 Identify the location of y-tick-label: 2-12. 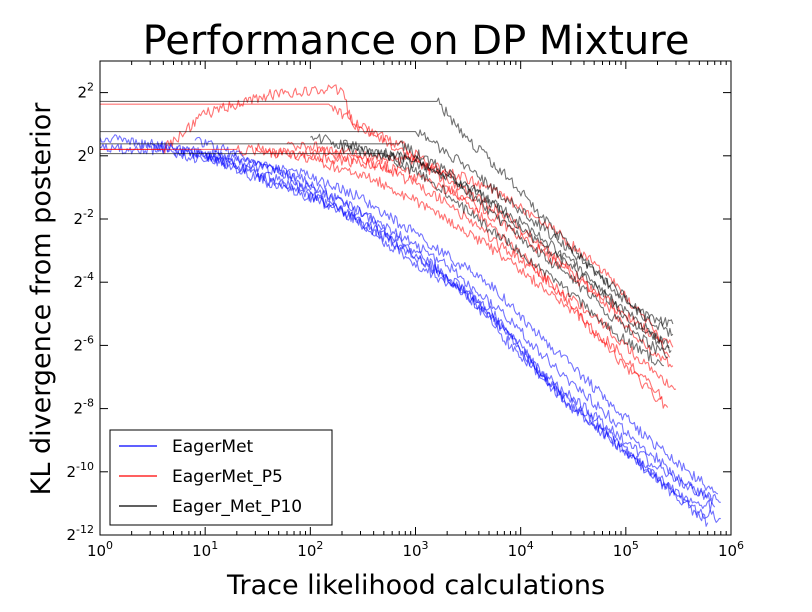
(80, 533).